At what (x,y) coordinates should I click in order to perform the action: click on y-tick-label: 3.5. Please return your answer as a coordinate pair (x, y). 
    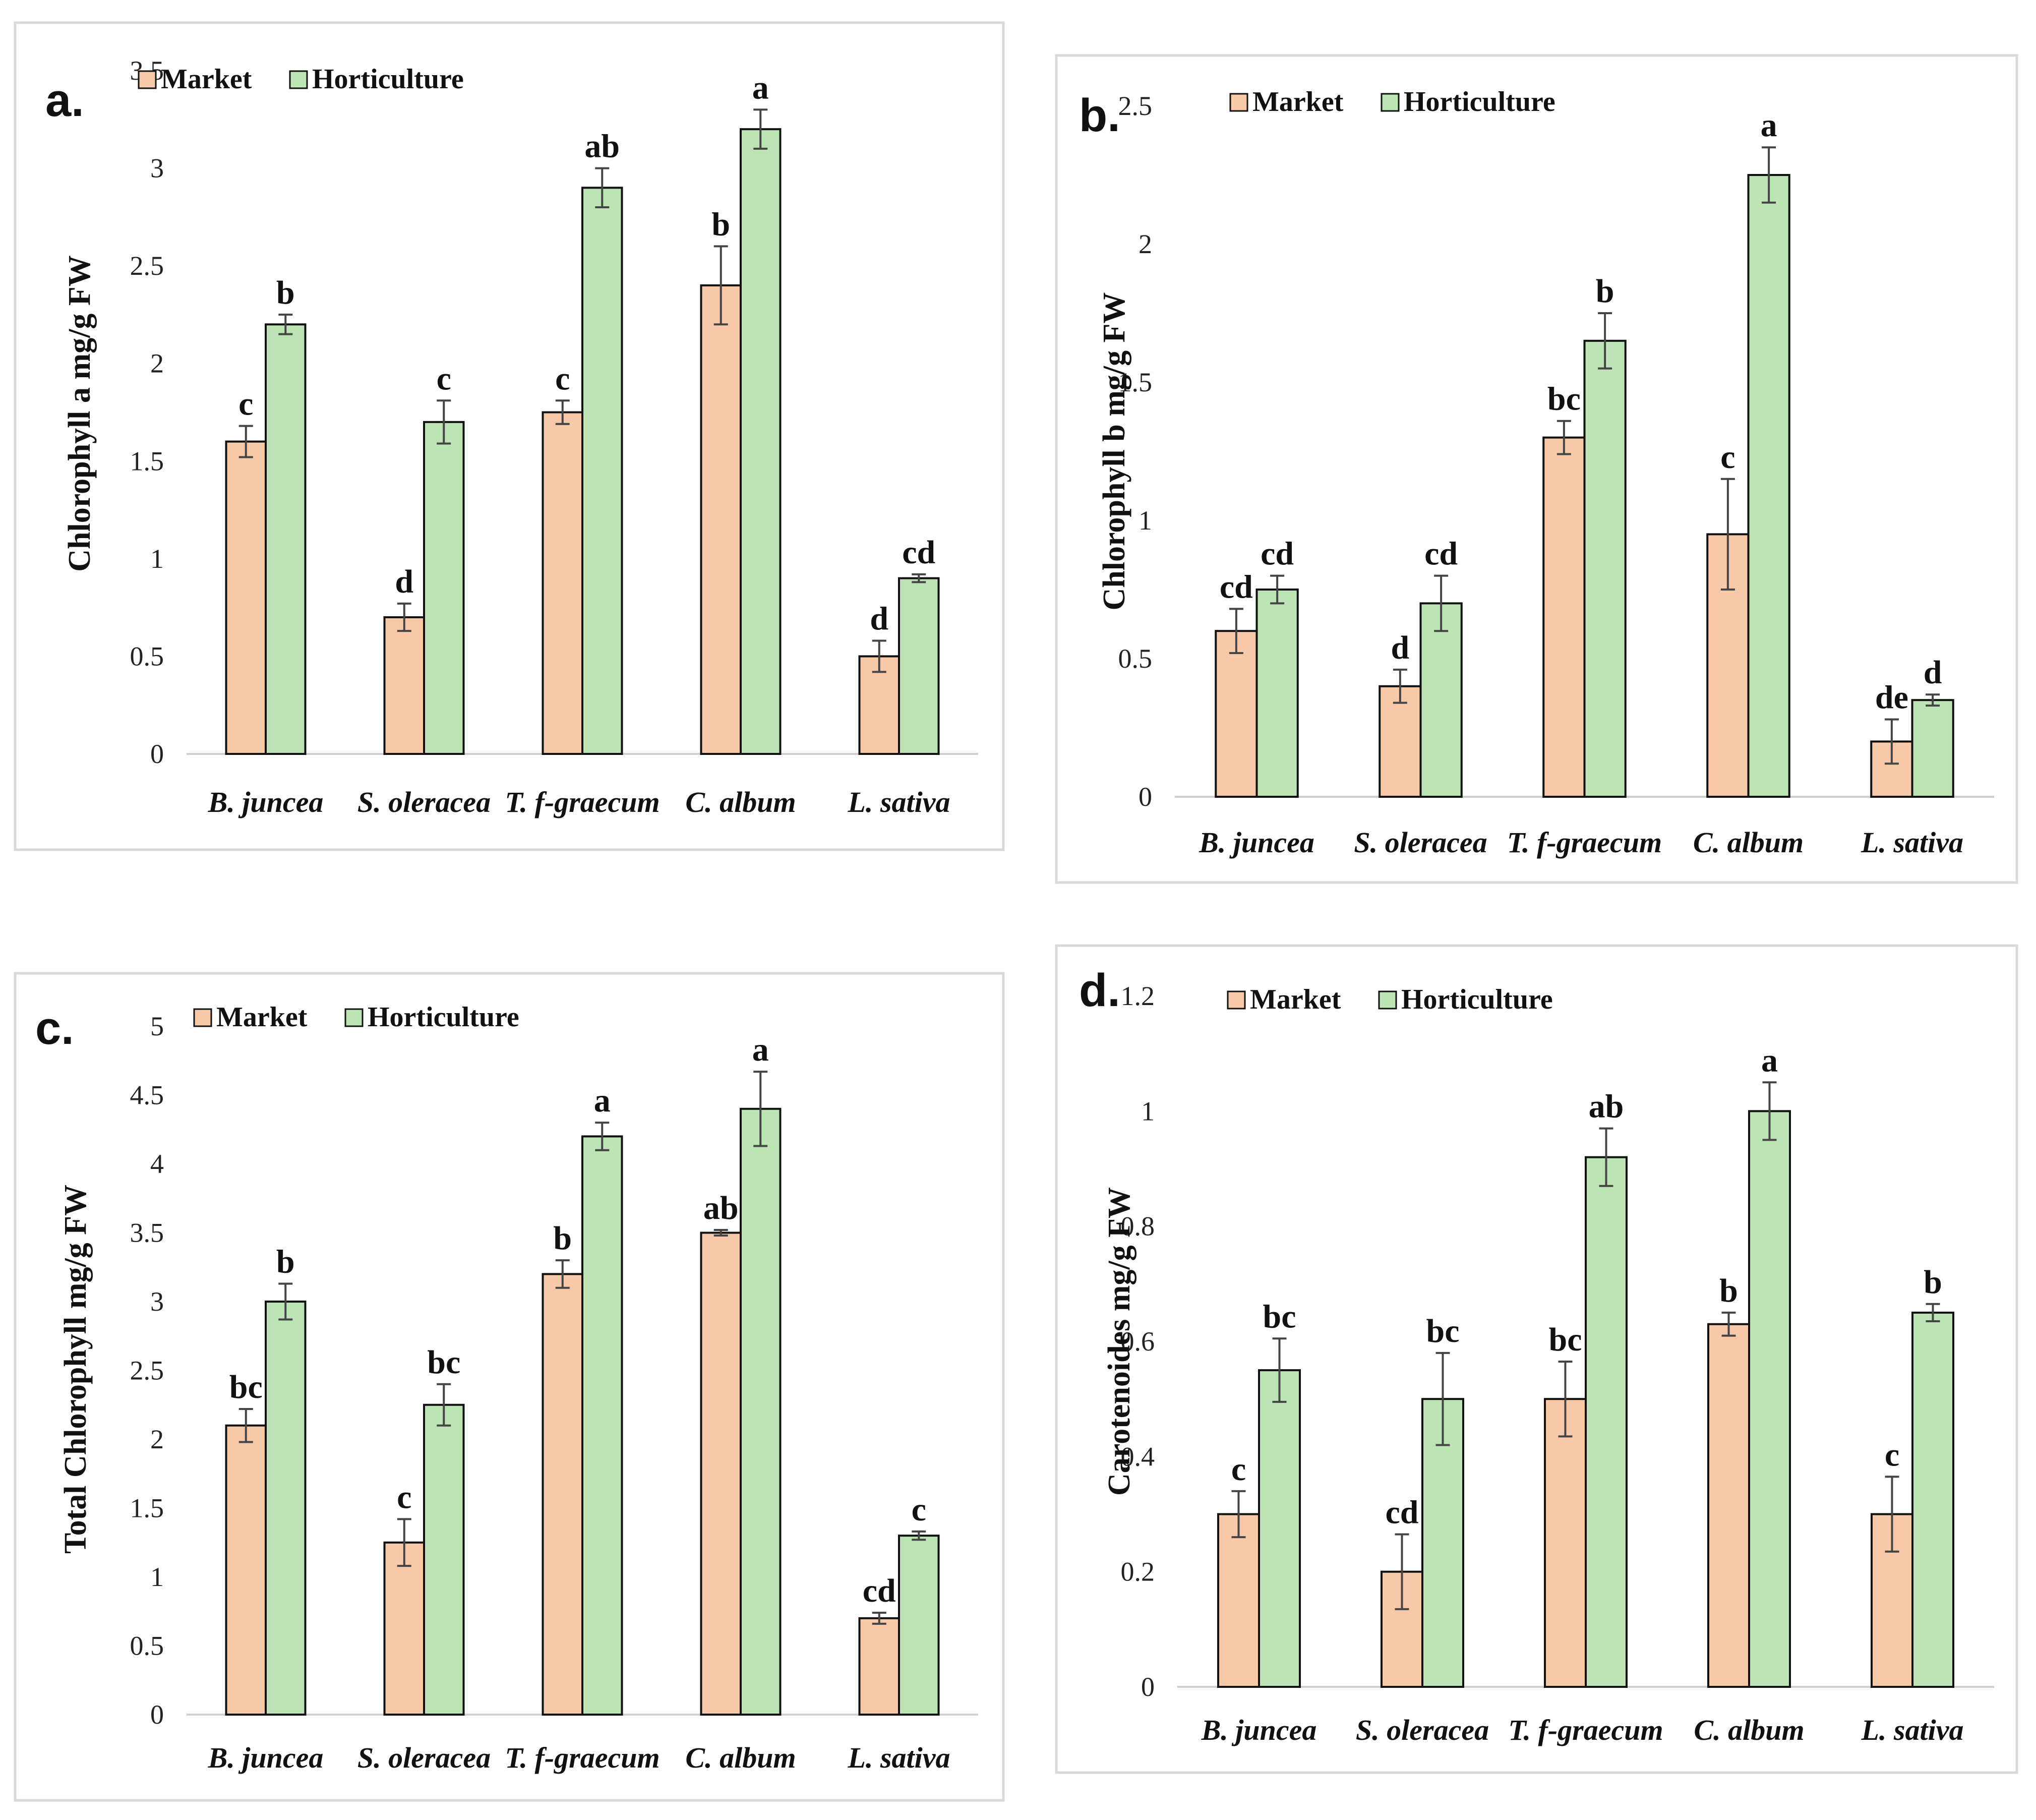
    Looking at the image, I should click on (147, 1233).